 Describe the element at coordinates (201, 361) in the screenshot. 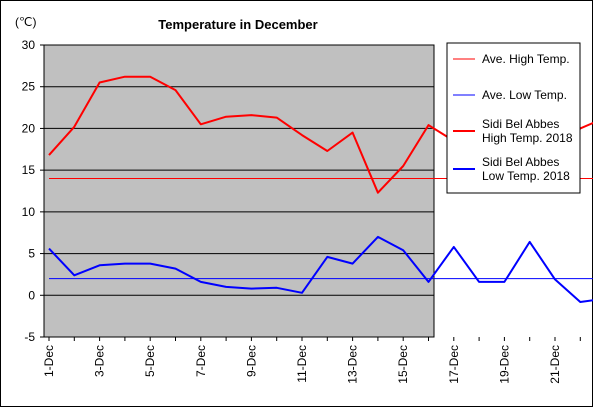

I see `x-tick-label: 7-Dec` at that location.